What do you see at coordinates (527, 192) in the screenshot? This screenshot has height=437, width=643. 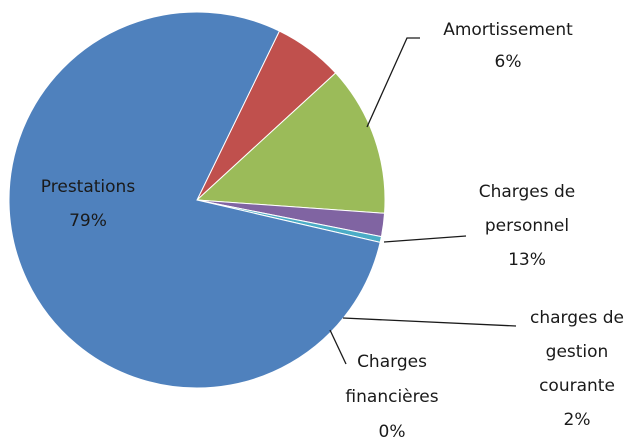 I see `label-personnel-name-line1: Charges de` at bounding box center [527, 192].